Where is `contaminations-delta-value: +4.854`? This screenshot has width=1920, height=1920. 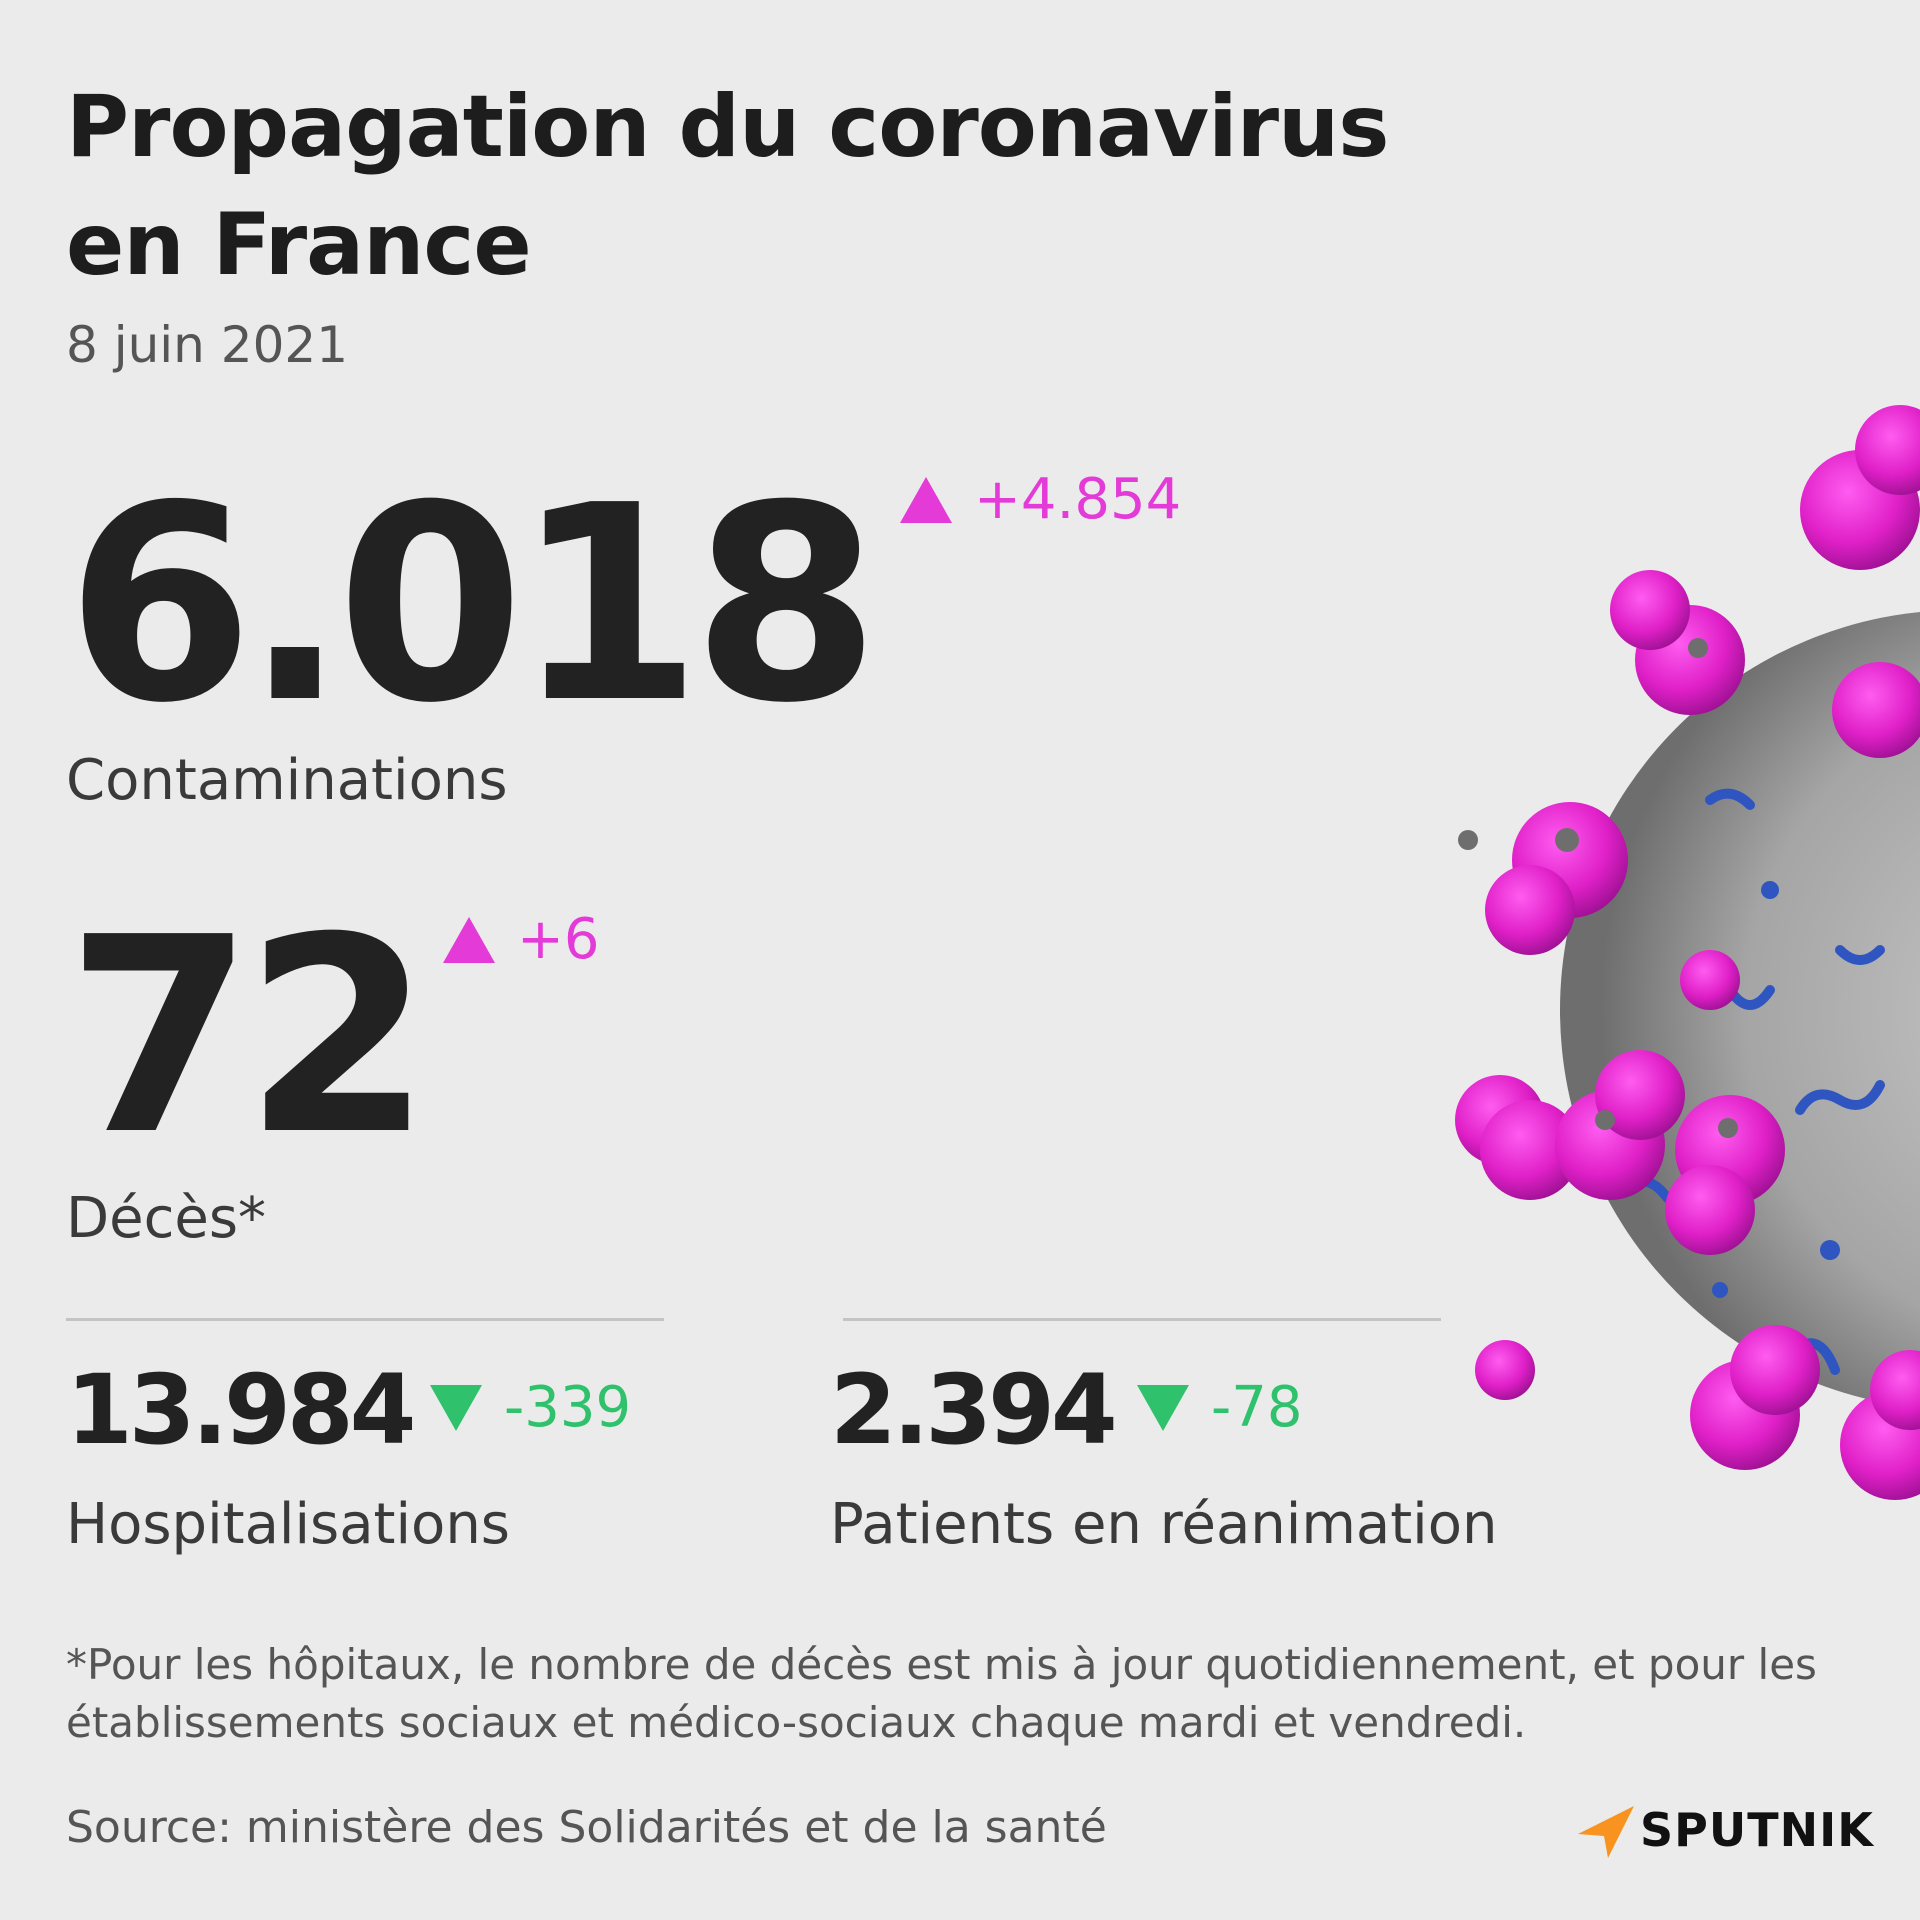
contaminations-delta-value: +4.854 is located at coordinates (1078, 499).